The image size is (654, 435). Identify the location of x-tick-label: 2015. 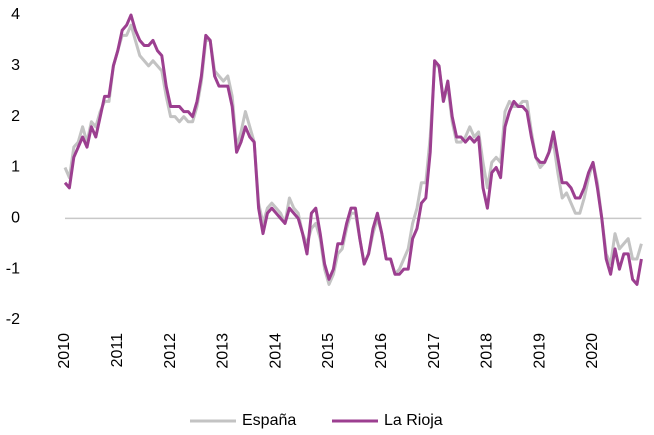
(328, 351).